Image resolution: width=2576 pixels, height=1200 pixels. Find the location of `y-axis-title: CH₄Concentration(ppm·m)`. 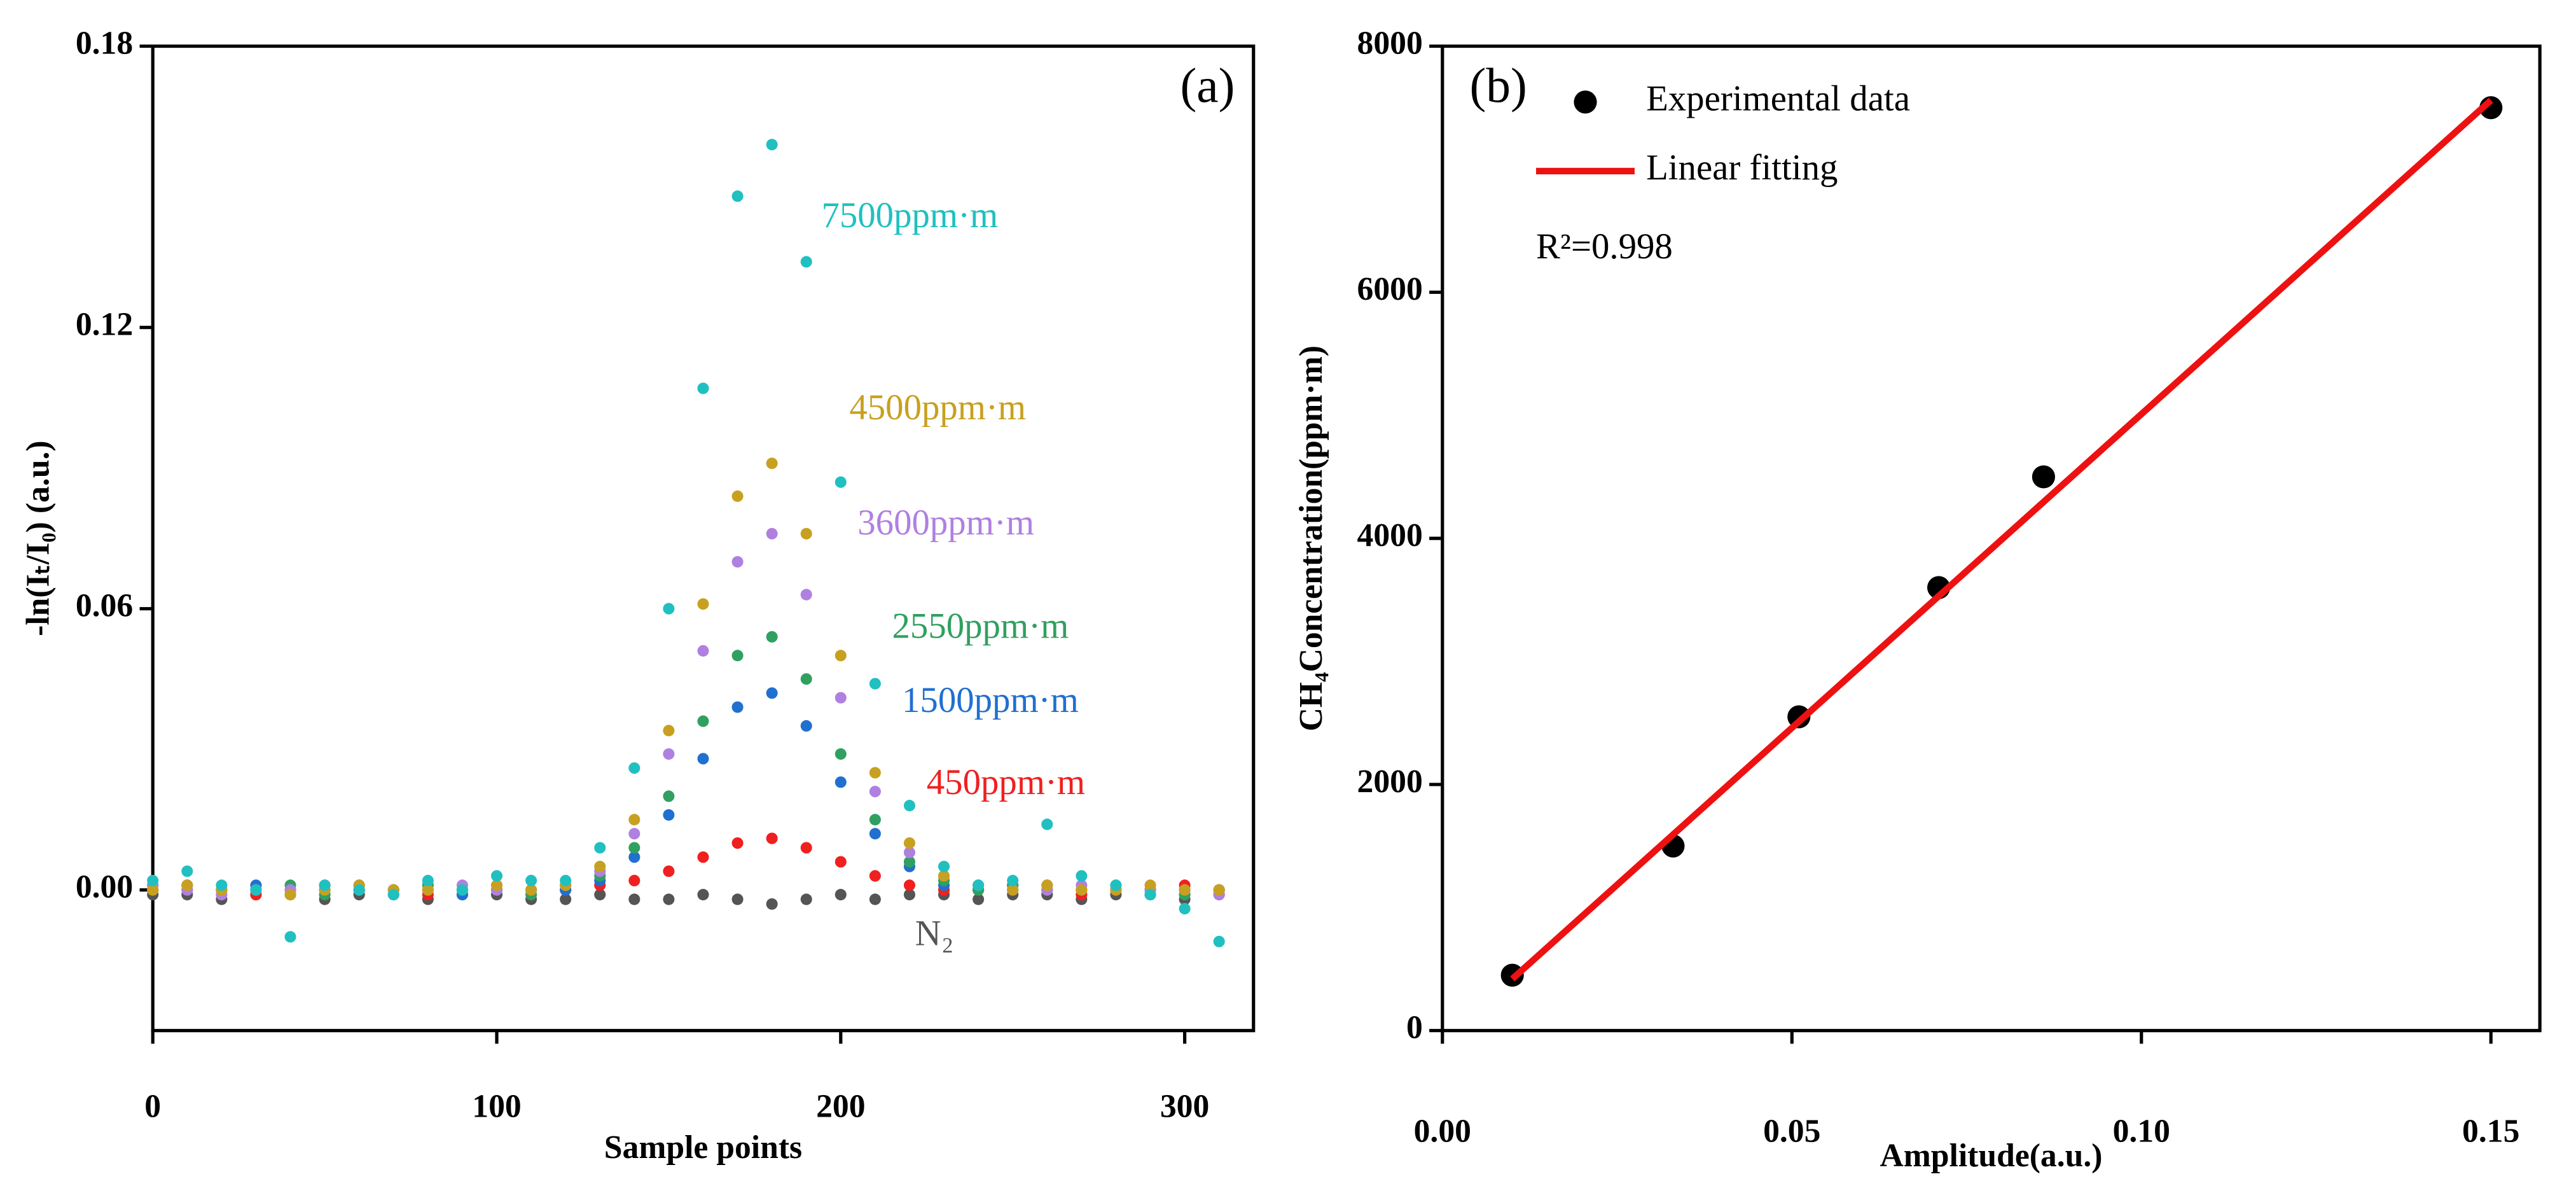

y-axis-title: CH₄Concentration(ppm·m) is located at coordinates (1311, 538).